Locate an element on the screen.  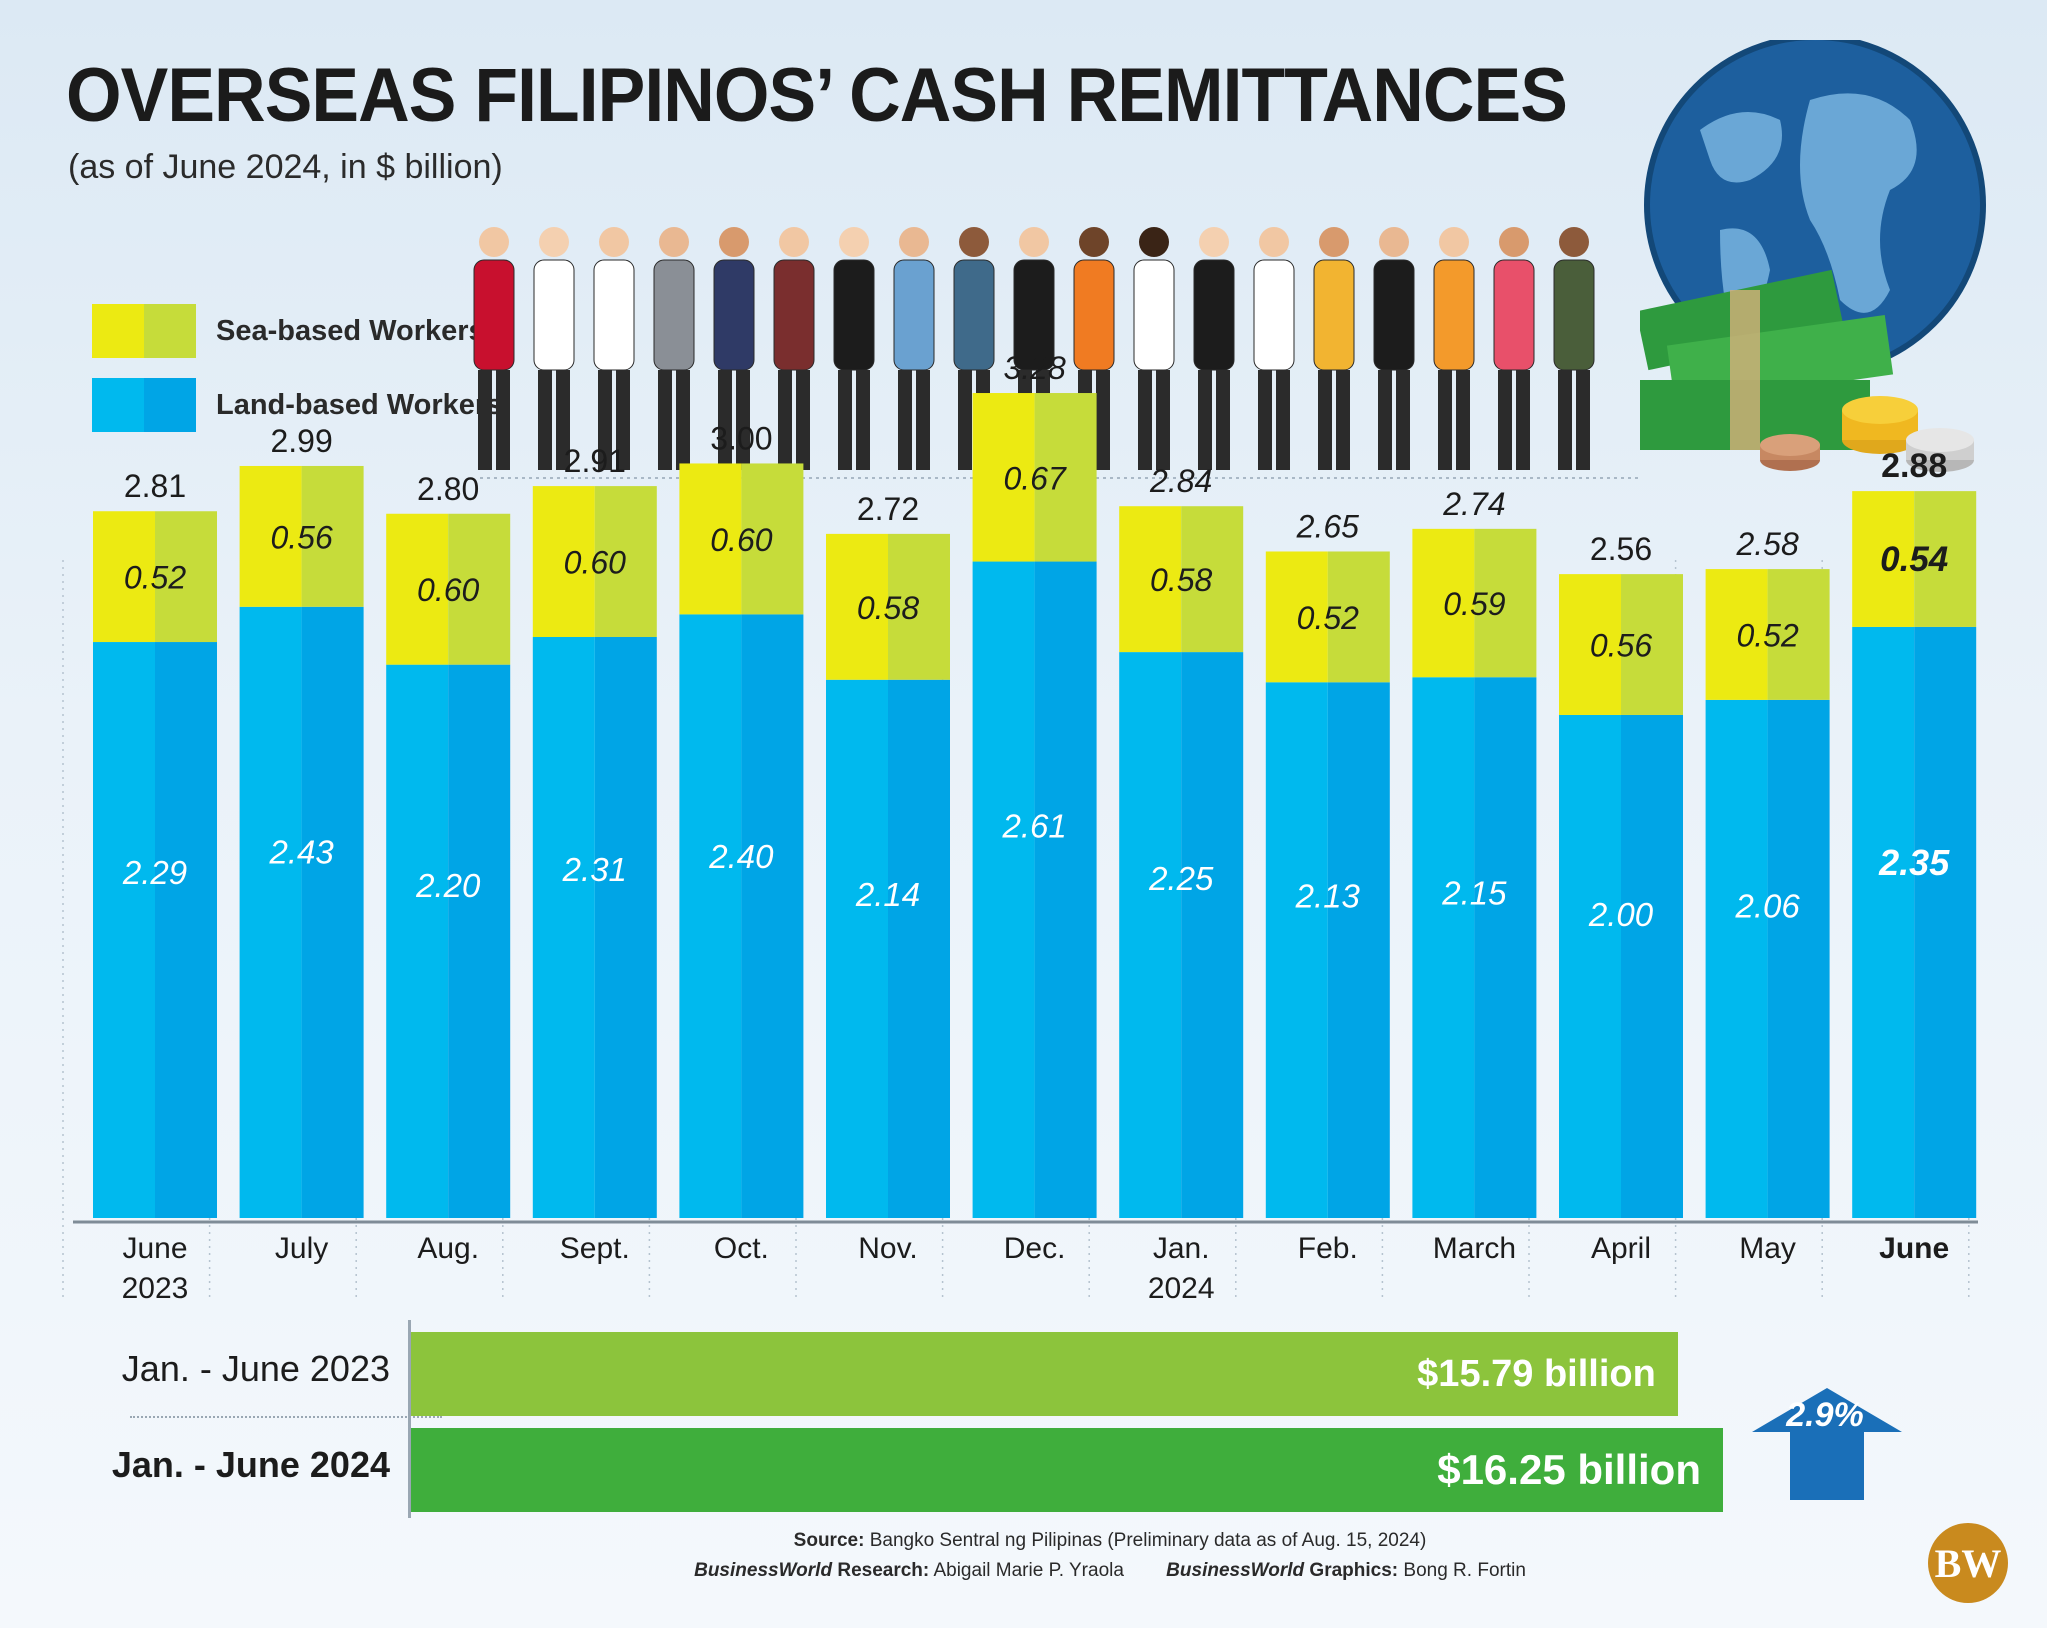
x-tick-label: 2023 is located at coordinates (155, 1288).